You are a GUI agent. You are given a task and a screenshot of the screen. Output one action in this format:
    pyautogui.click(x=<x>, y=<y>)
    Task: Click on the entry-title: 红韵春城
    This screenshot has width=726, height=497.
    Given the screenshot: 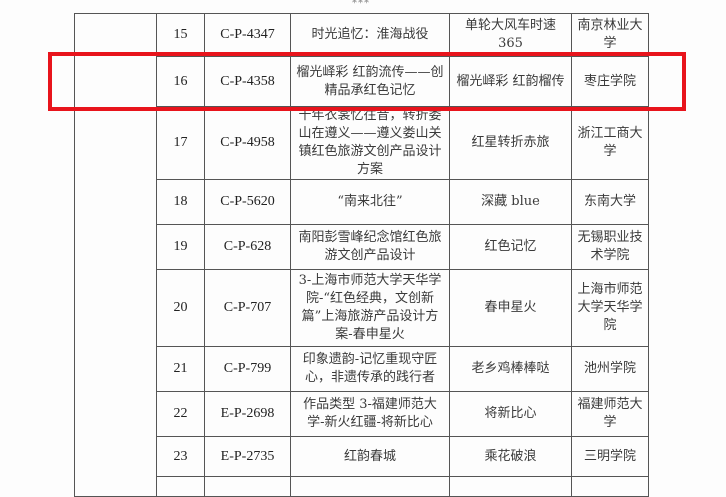 What is the action you would take?
    pyautogui.click(x=370, y=456)
    